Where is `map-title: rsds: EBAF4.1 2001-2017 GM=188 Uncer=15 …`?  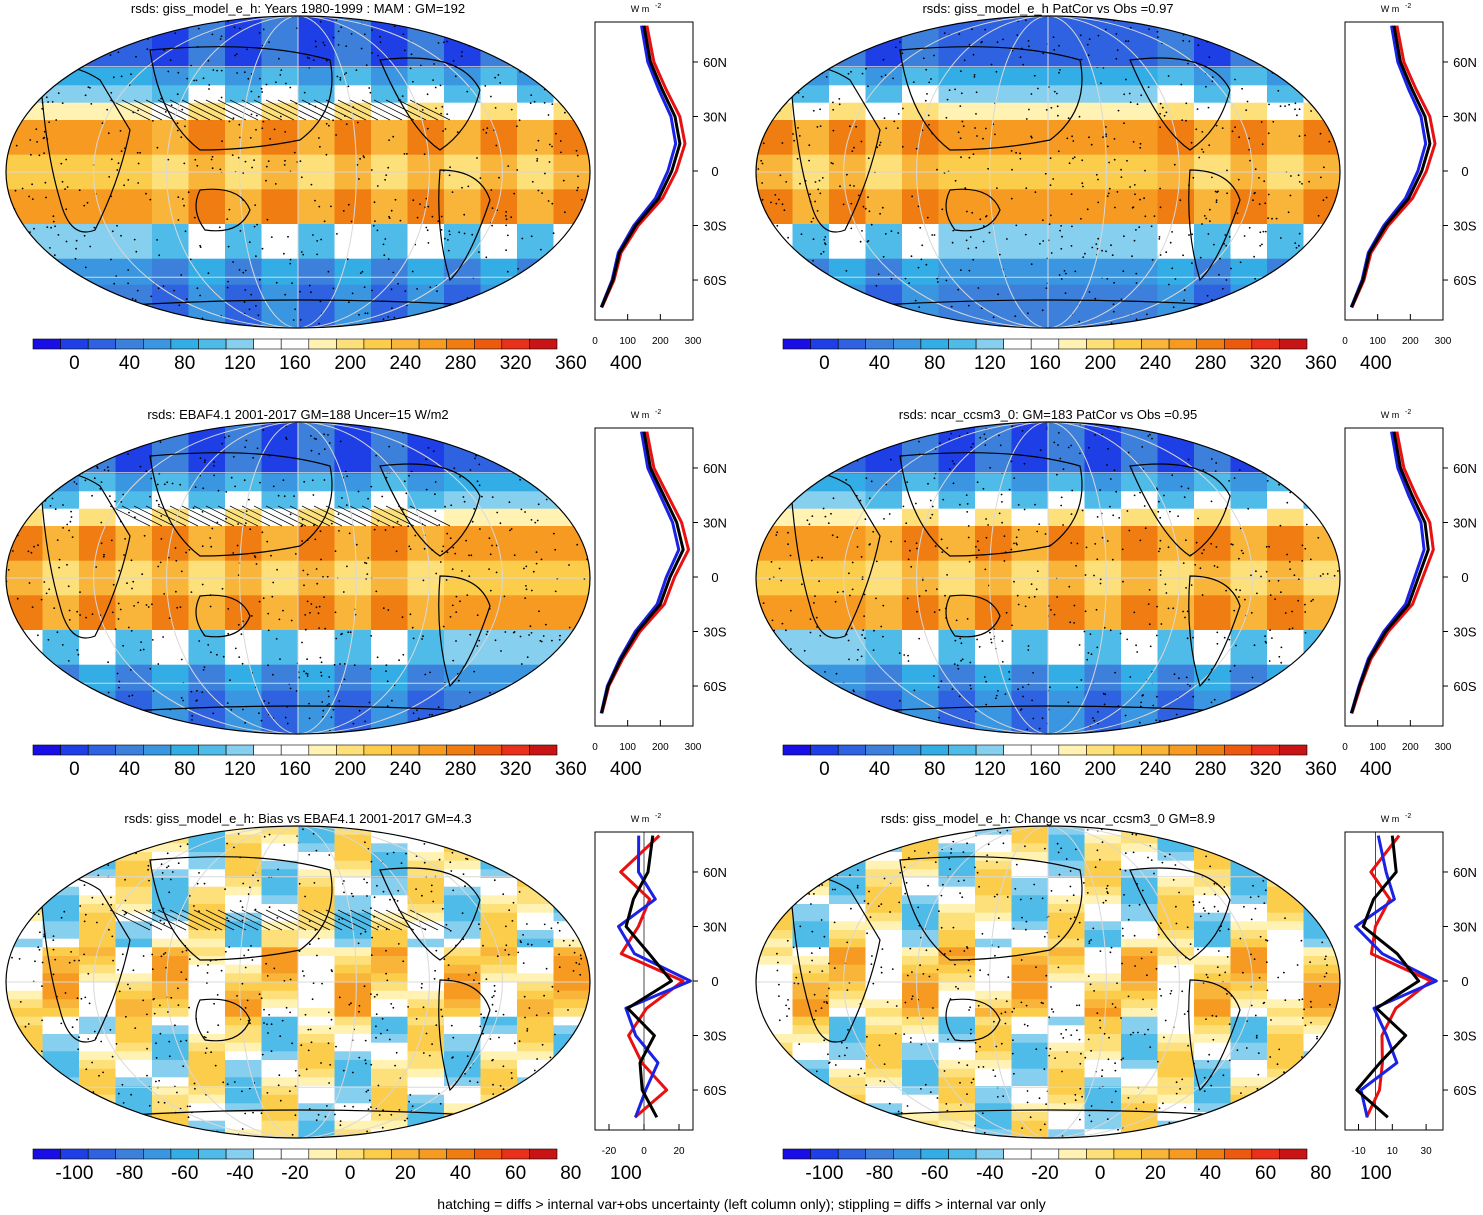
map-title: rsds: EBAF4.1 2001-2017 GM=188 Uncer=15 … is located at coordinates (298, 414).